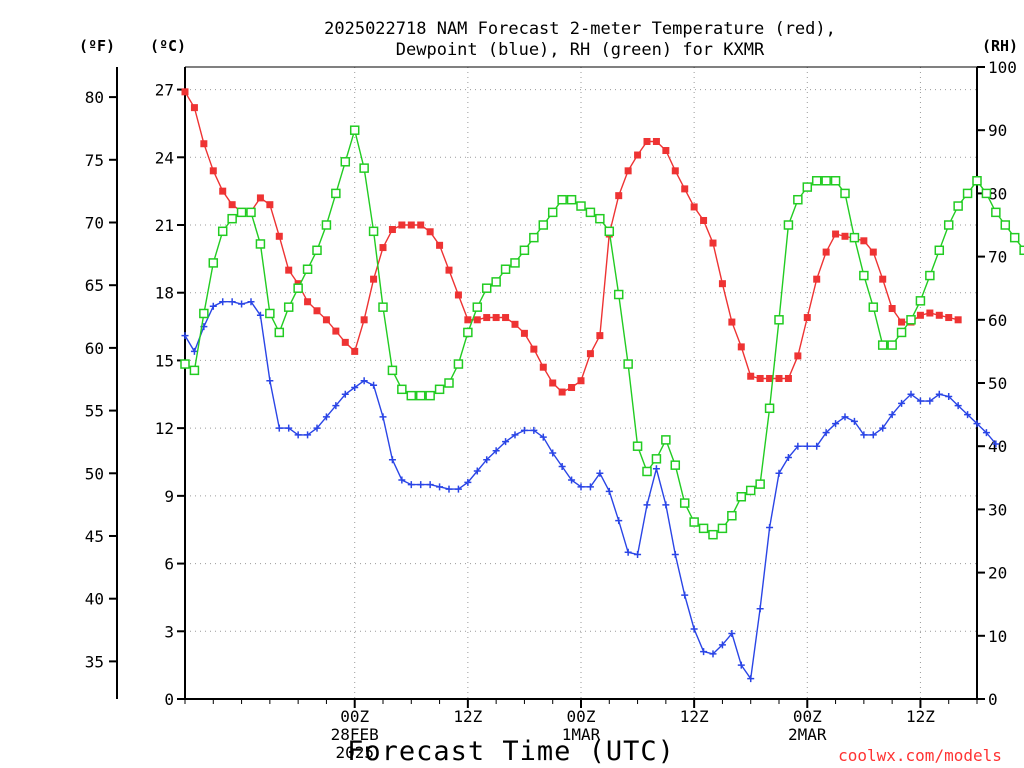 The height and width of the screenshot is (768, 1024). I want to click on celsius-unit-label: (ºC), so click(168, 46).